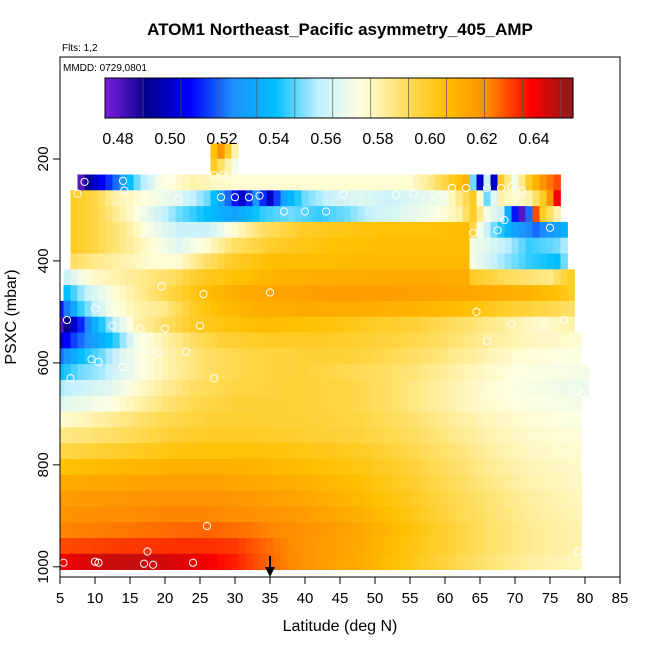 This screenshot has width=650, height=650. Describe the element at coordinates (515, 598) in the screenshot. I see `x-tick-label: 70` at that location.